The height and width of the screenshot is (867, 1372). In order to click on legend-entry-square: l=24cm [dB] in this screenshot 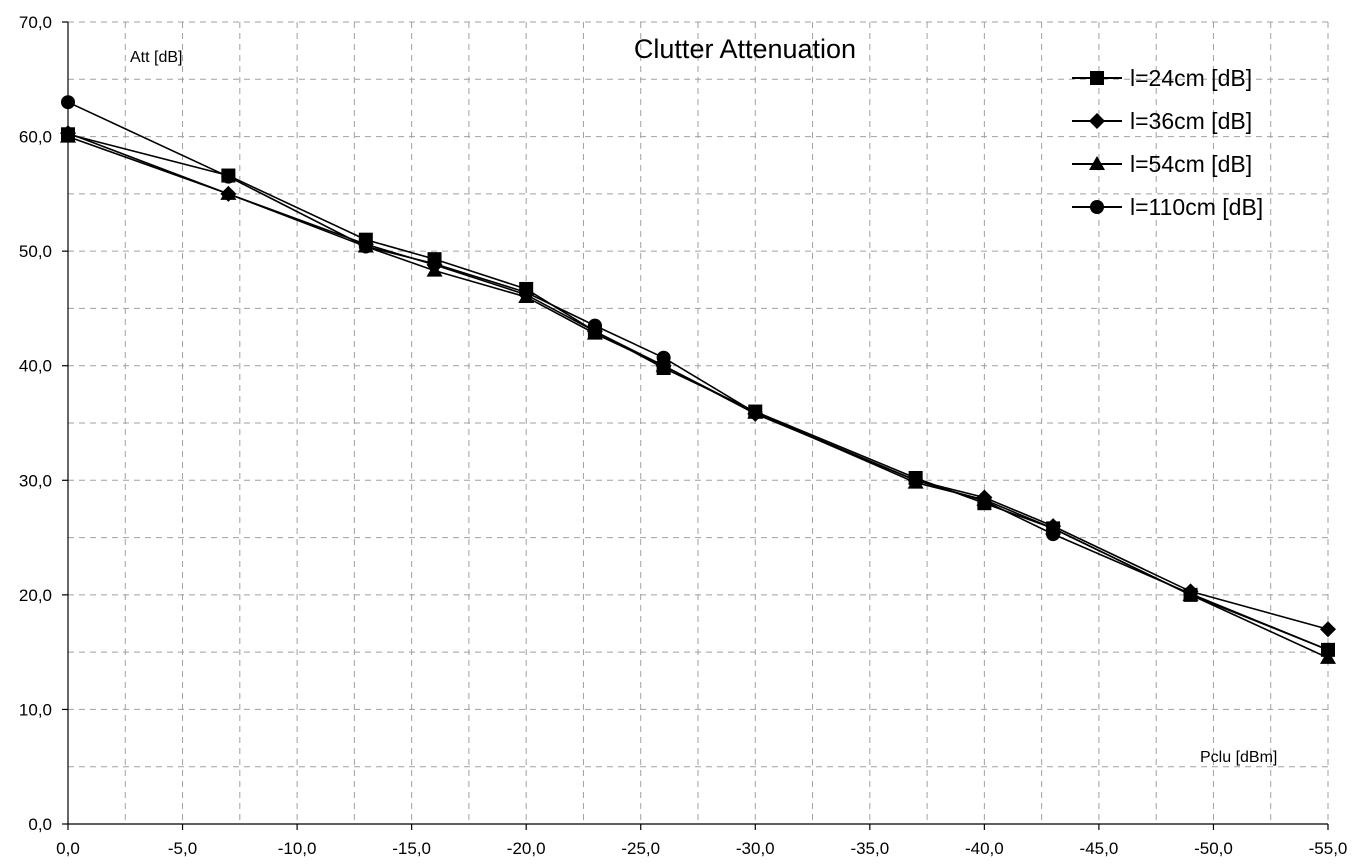, I will do `click(1162, 78)`.